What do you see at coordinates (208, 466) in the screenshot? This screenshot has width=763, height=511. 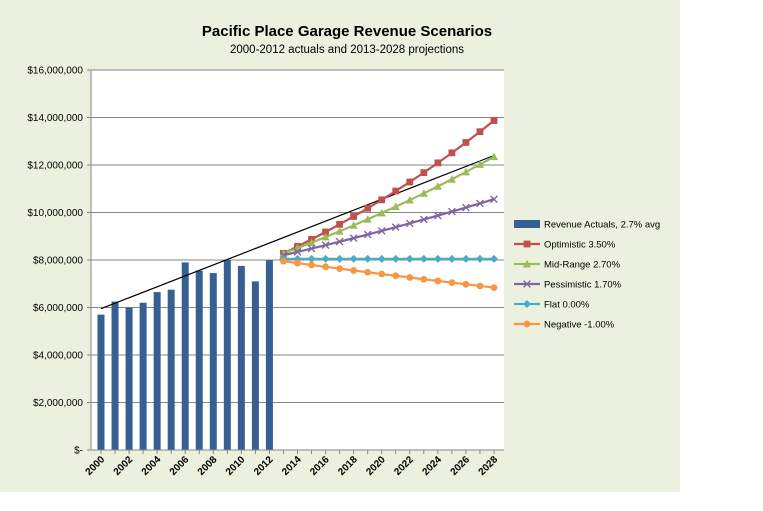 I see `x-tick-label: 2008` at bounding box center [208, 466].